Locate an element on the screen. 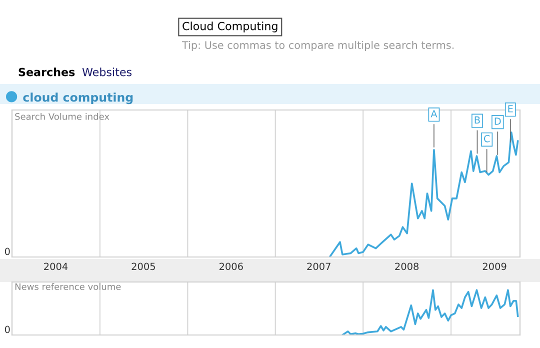 The image size is (540, 348). text: Cloud Computing is located at coordinates (230, 27).